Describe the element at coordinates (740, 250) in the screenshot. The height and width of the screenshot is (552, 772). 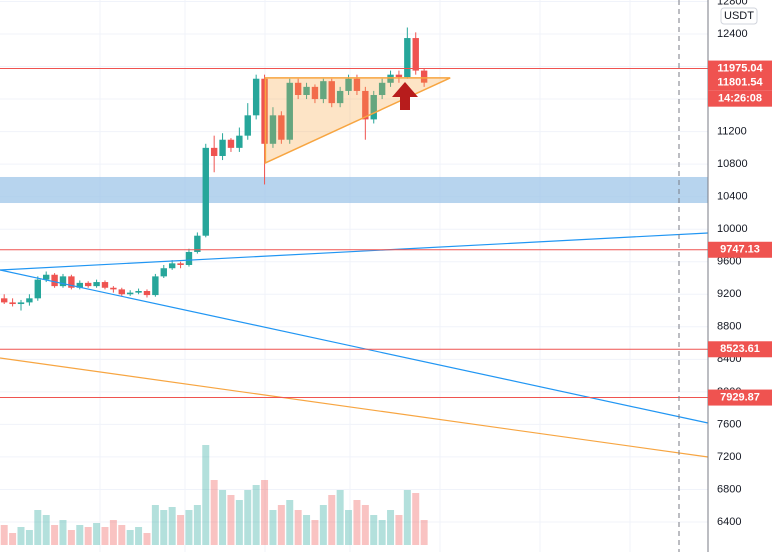
I see `price-line-label: 9747.13` at that location.